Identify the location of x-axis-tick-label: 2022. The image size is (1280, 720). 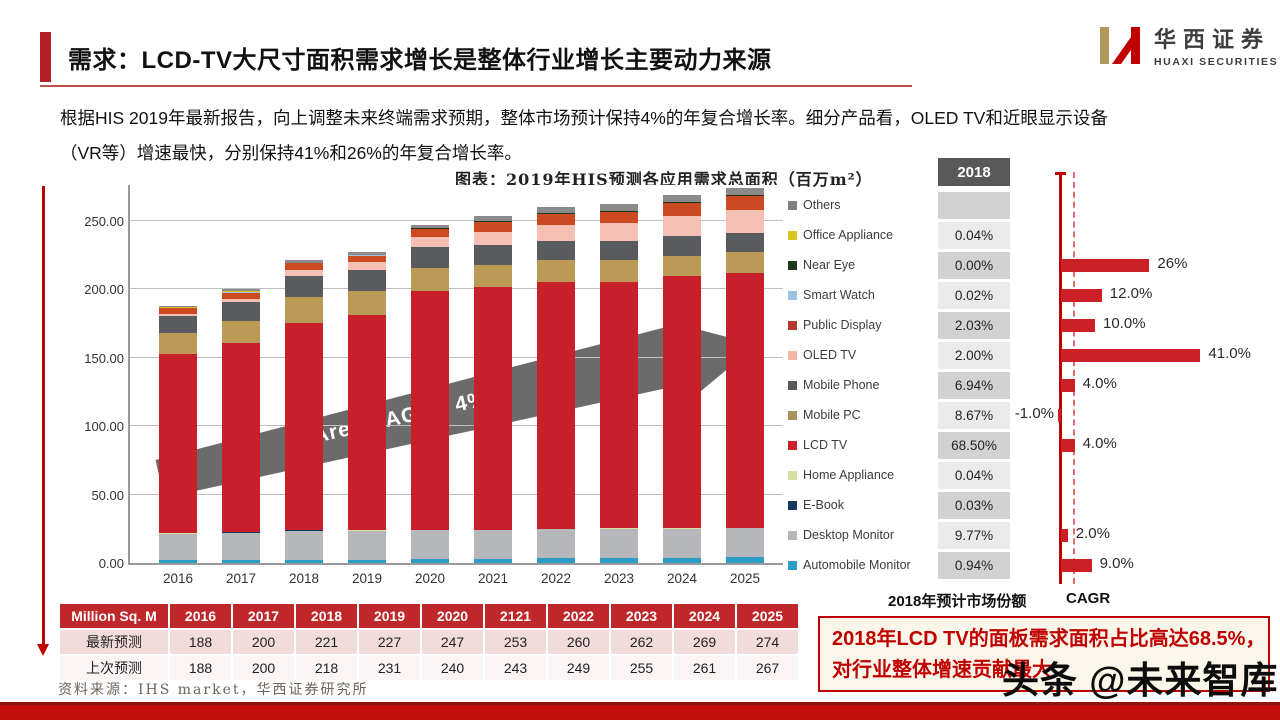
(556, 578).